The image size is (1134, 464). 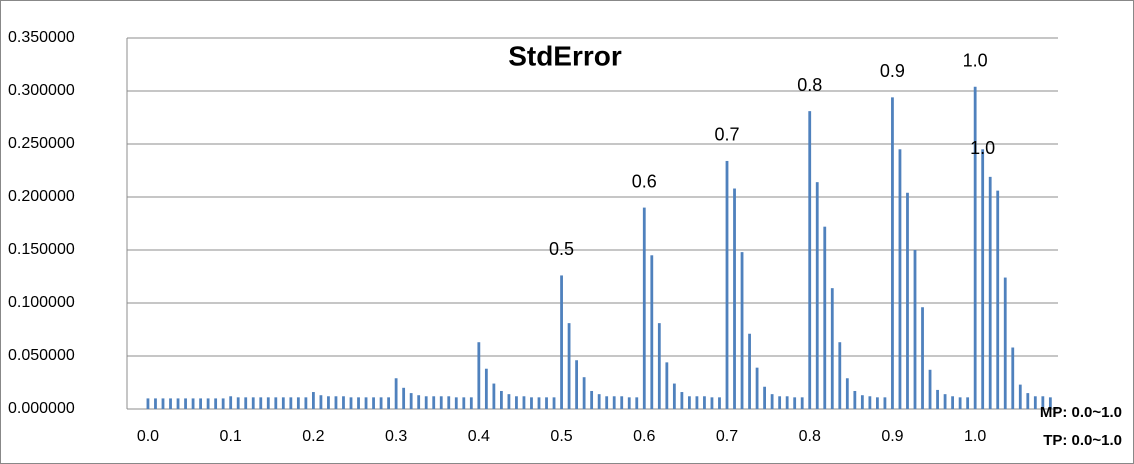 What do you see at coordinates (644, 181) in the screenshot?
I see `annotation: 0.6` at bounding box center [644, 181].